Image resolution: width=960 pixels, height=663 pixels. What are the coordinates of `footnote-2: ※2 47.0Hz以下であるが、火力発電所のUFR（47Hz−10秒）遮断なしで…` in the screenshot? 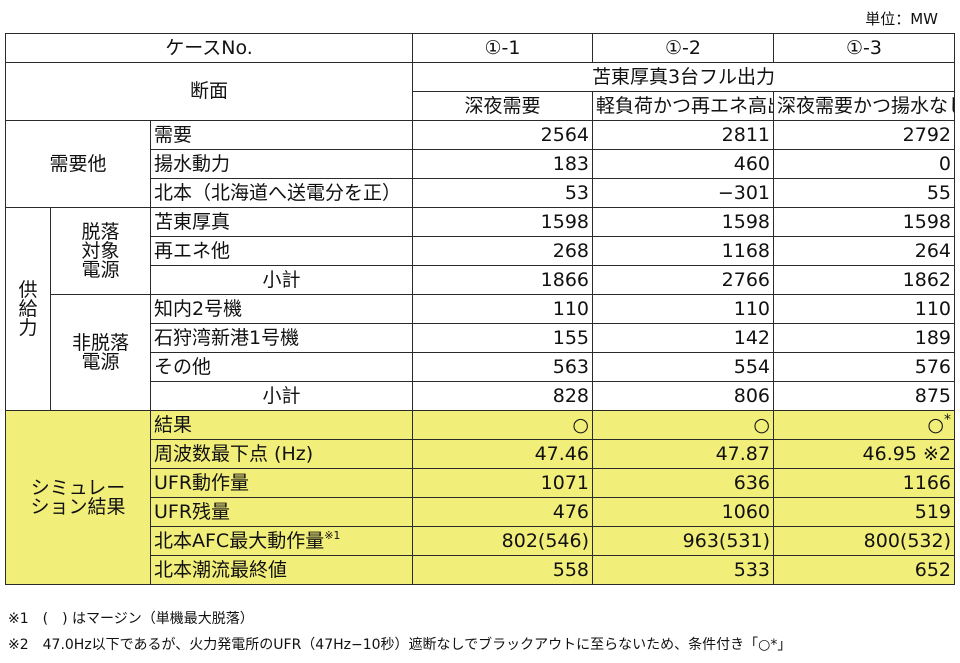 It's located at (400, 645).